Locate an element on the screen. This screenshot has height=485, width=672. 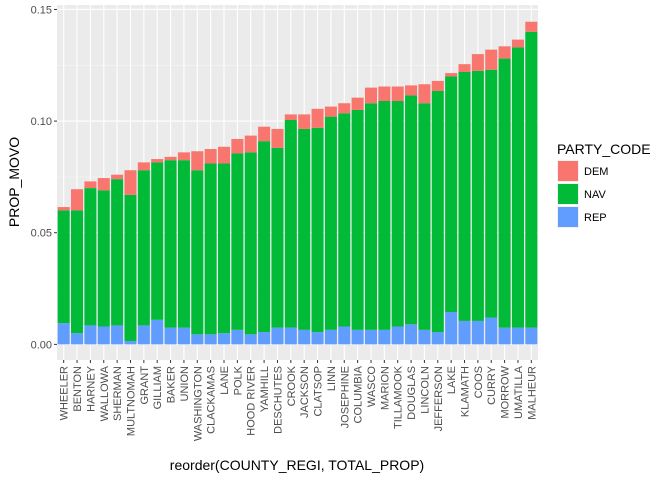
bar-rep-benton is located at coordinates (77, 339).